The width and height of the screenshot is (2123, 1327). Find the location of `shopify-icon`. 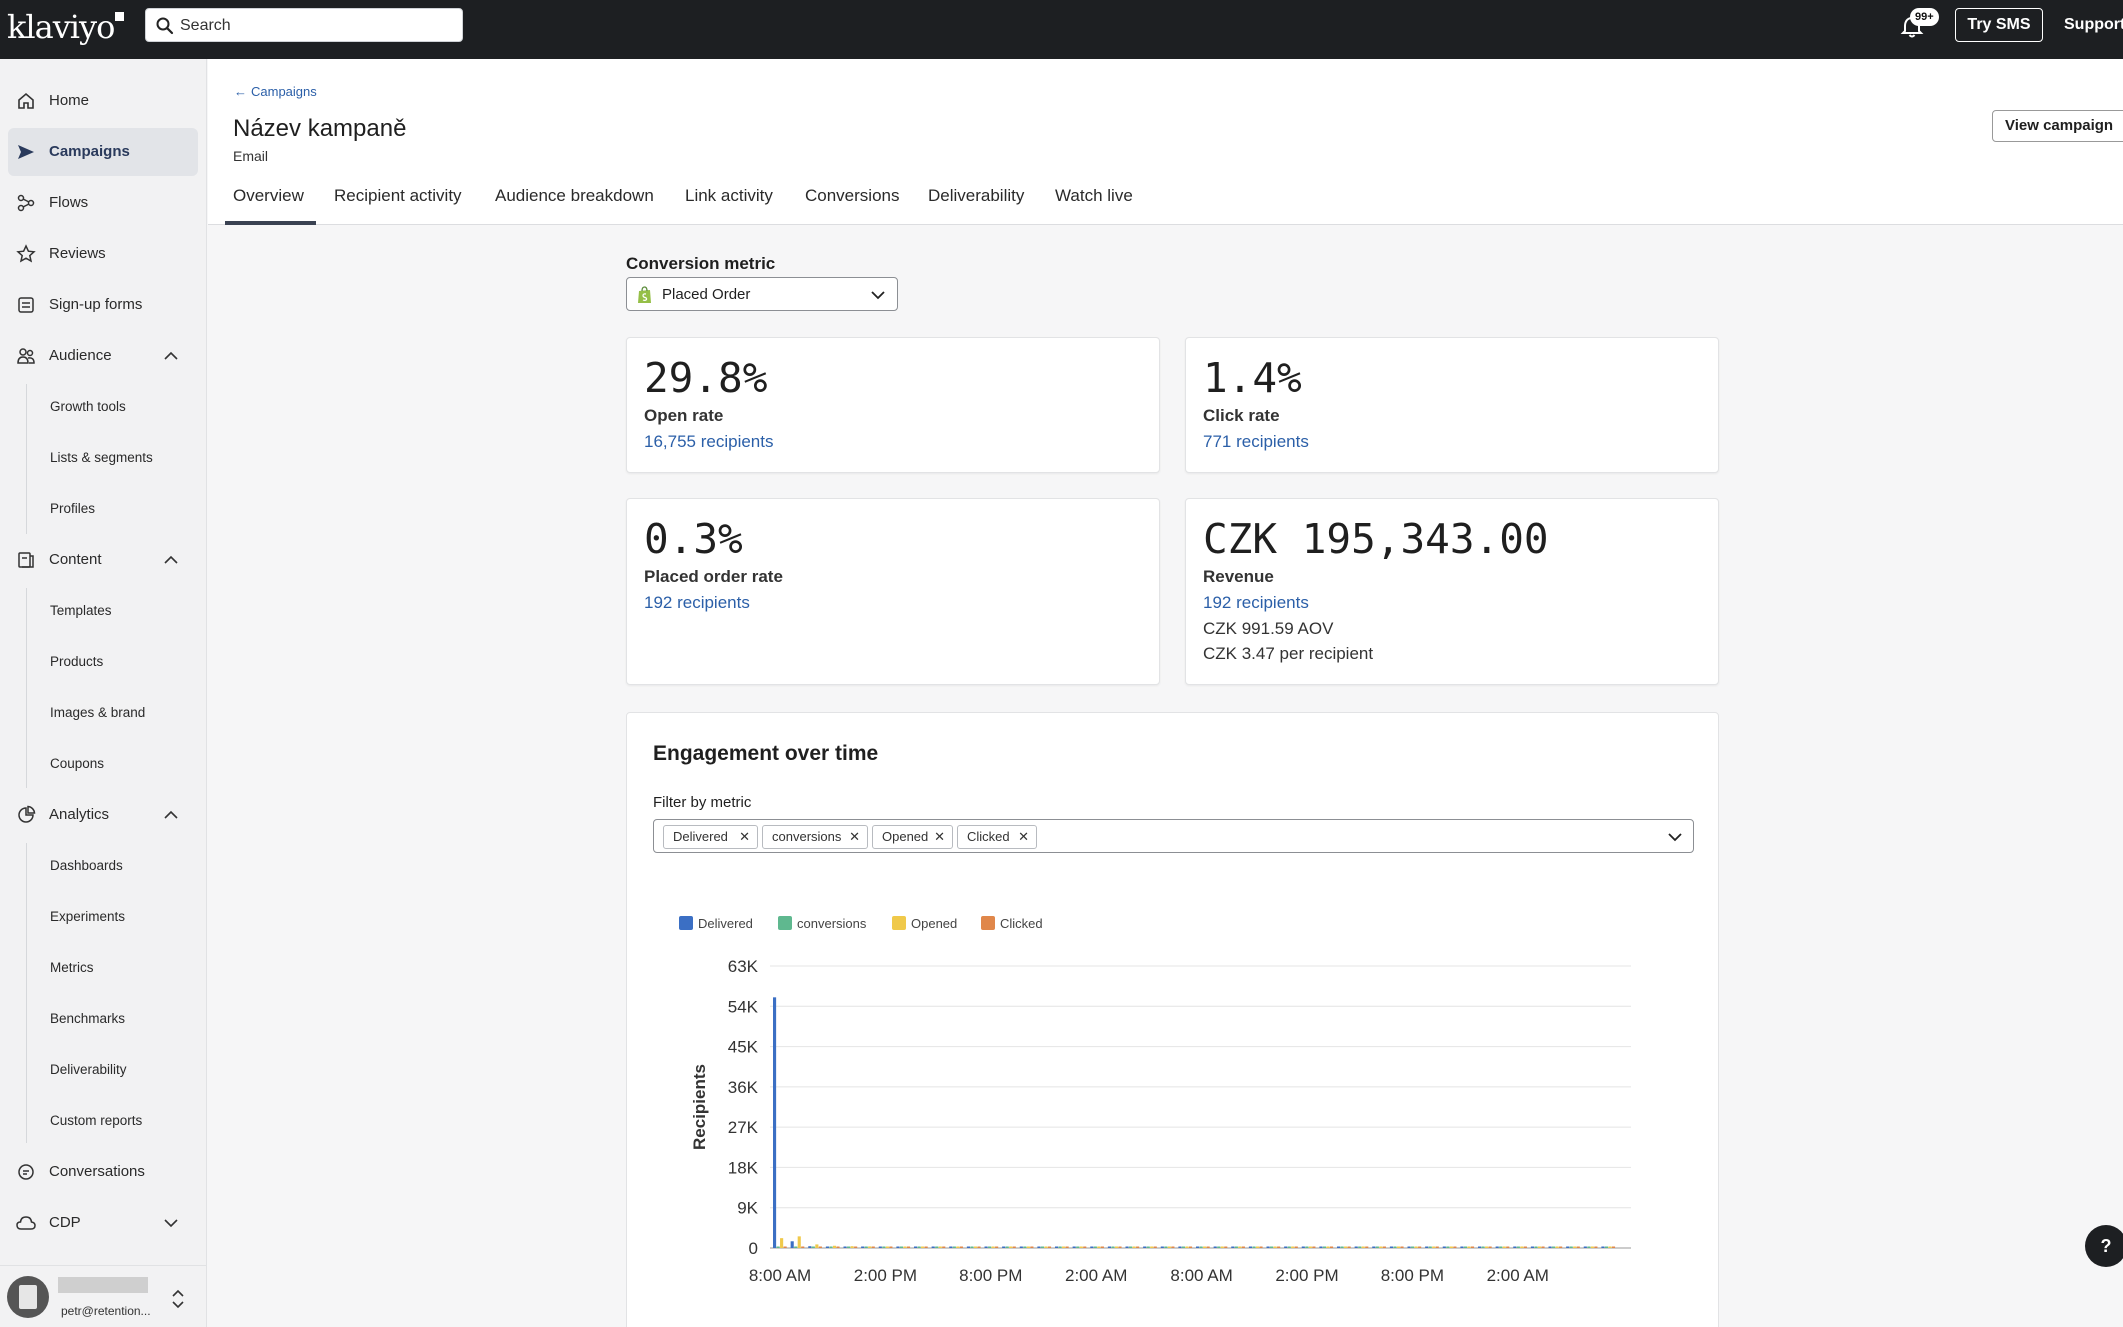

shopify-icon is located at coordinates (644, 294).